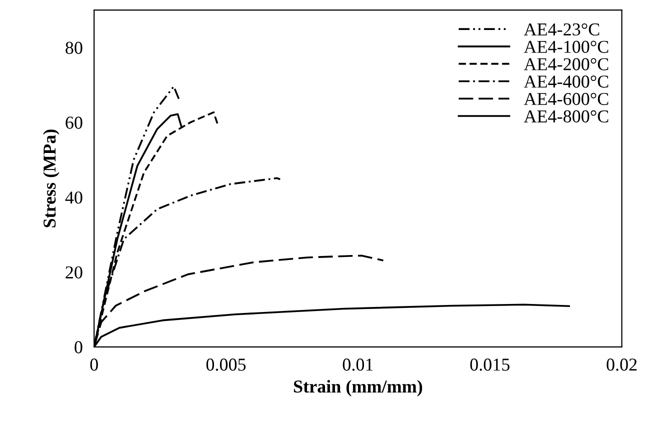 Image resolution: width=658 pixels, height=421 pixels. What do you see at coordinates (566, 82) in the screenshot?
I see `legend-label: AE4-400°C` at bounding box center [566, 82].